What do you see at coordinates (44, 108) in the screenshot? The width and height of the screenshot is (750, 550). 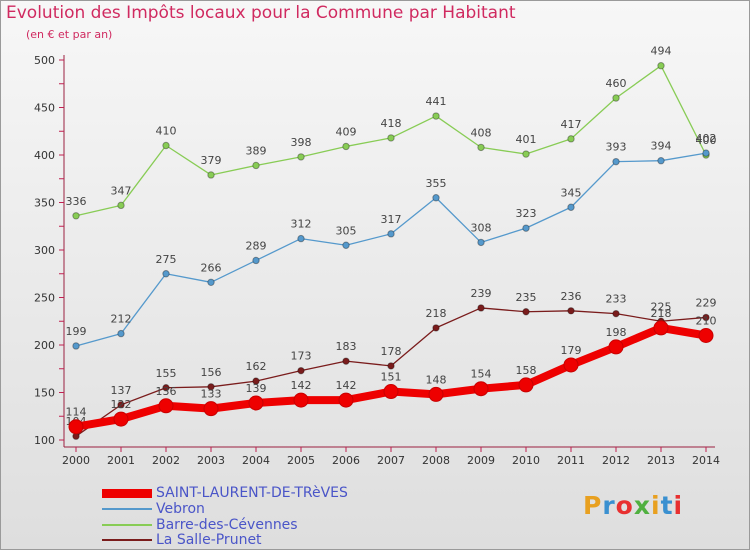 I see `y-tick-label: 450` at bounding box center [44, 108].